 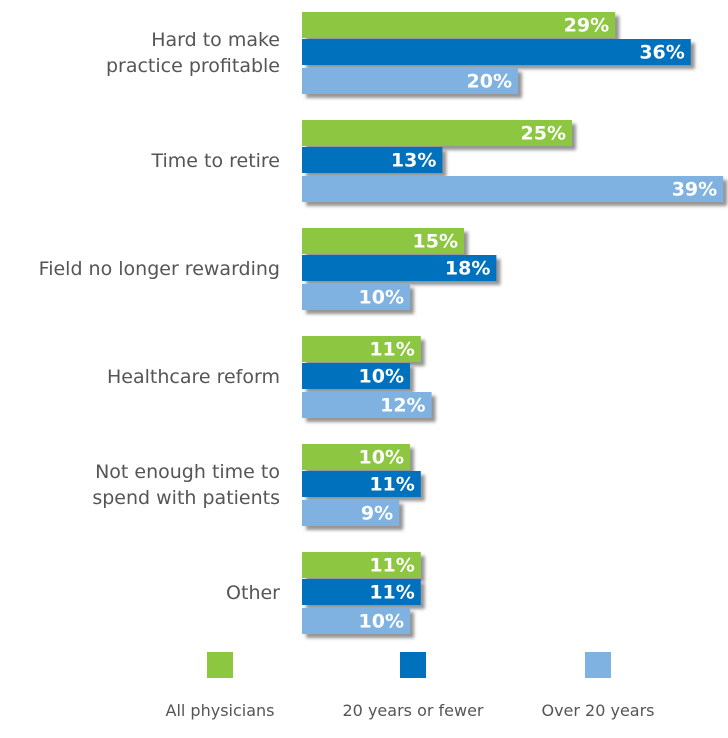 What do you see at coordinates (402, 406) in the screenshot?
I see `value-label: 12%` at bounding box center [402, 406].